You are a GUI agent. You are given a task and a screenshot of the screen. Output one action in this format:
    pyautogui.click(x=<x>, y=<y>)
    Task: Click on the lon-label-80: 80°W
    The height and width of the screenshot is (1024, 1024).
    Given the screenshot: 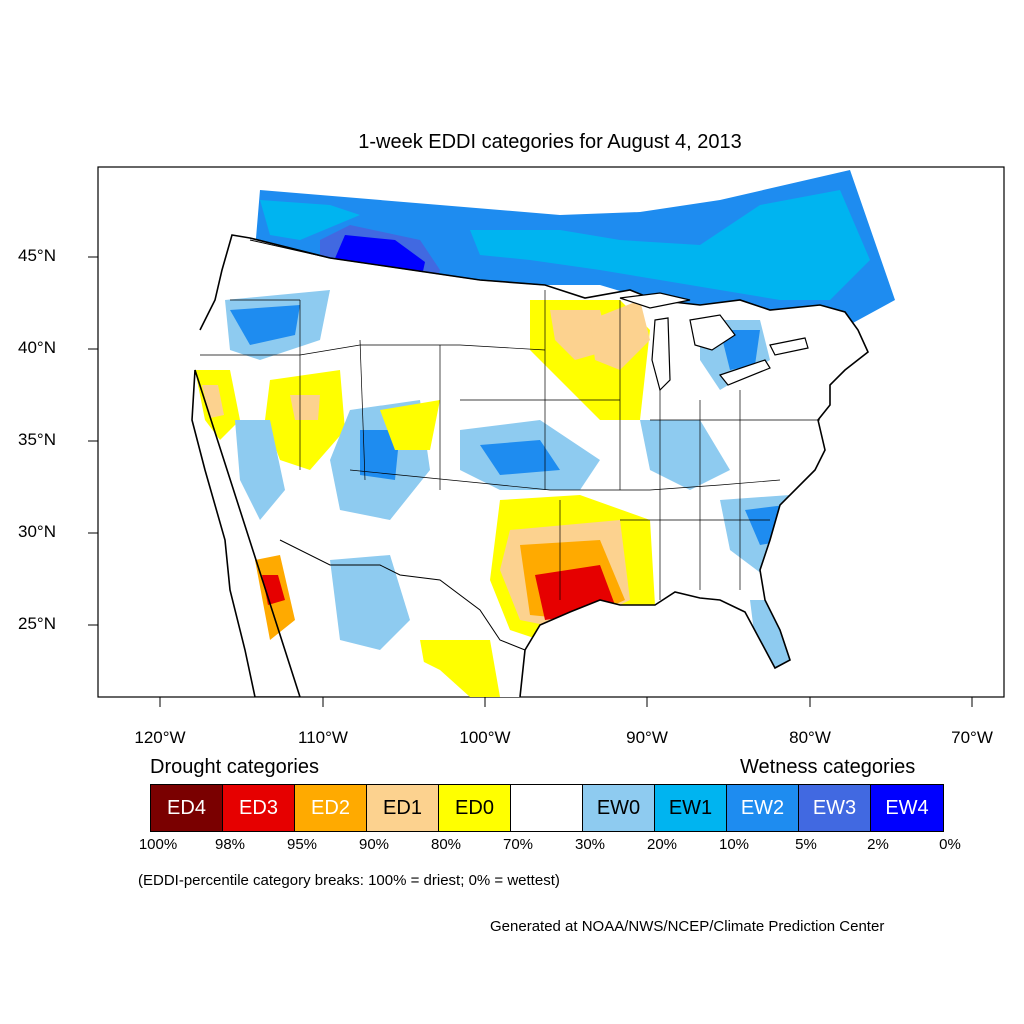 What is the action you would take?
    pyautogui.click(x=810, y=737)
    